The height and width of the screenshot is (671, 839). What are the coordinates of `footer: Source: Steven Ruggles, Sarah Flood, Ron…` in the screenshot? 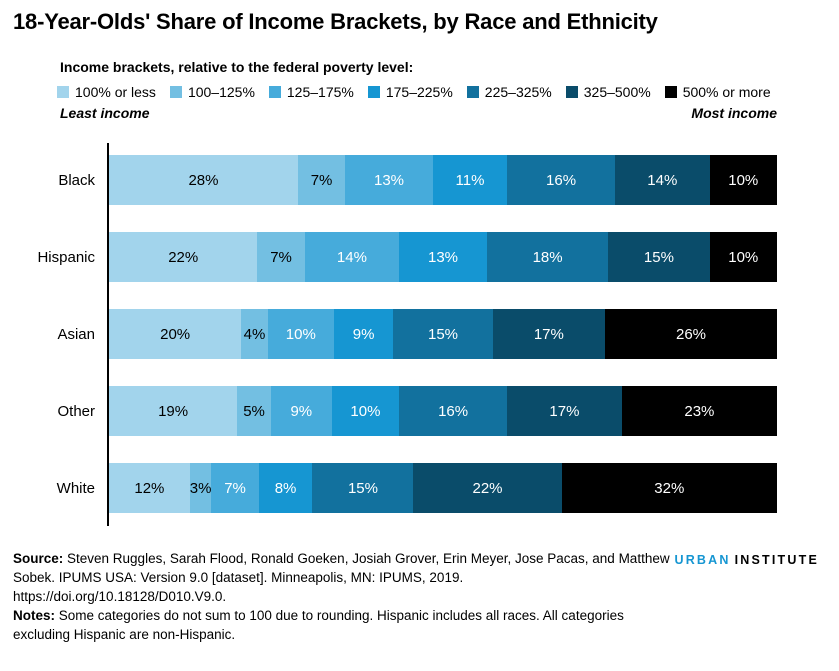 It's located at (416, 596).